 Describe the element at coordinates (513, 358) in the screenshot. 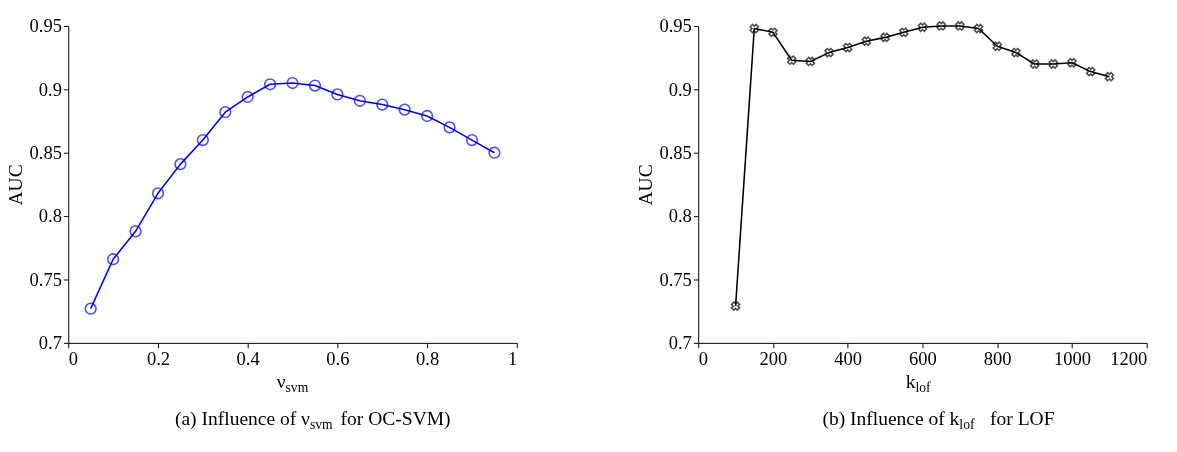

I see `x-tick-label: 1` at that location.